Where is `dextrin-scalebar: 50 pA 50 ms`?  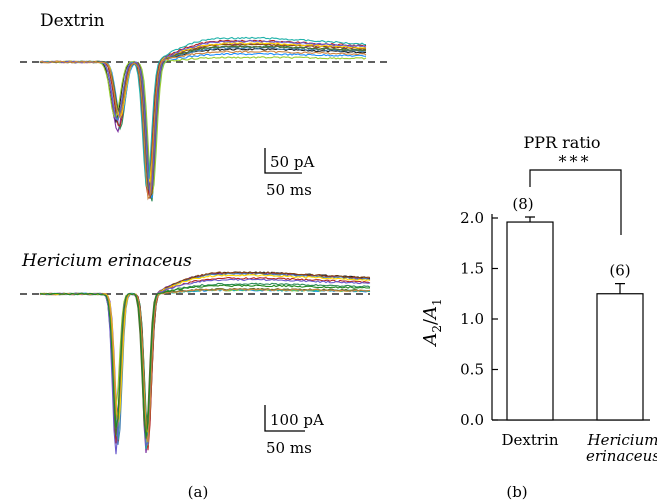 dextrin-scalebar: 50 pA 50 ms is located at coordinates (289, 173).